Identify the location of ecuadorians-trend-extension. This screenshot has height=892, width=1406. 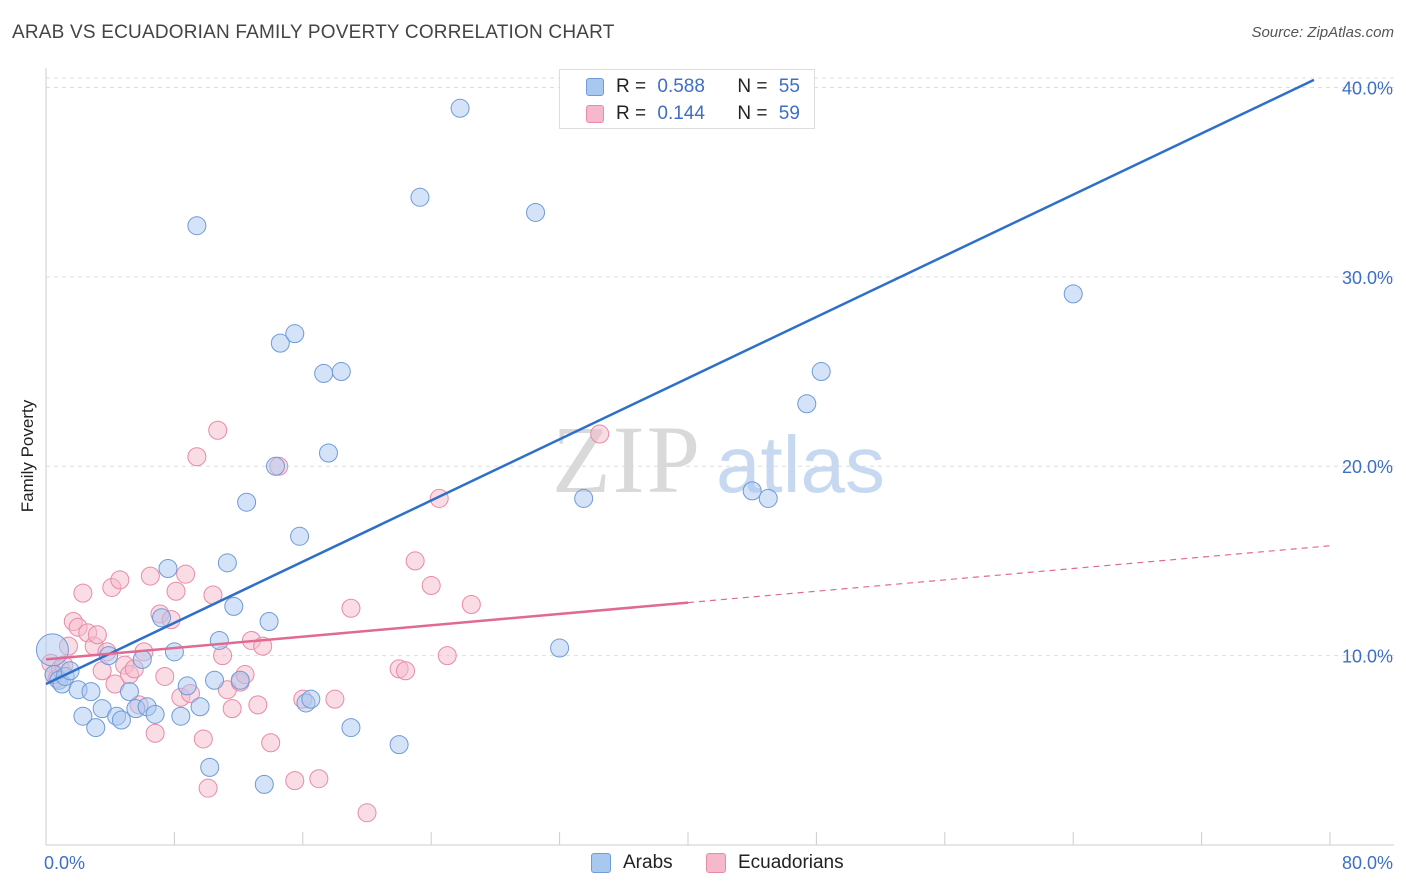
(1009, 574).